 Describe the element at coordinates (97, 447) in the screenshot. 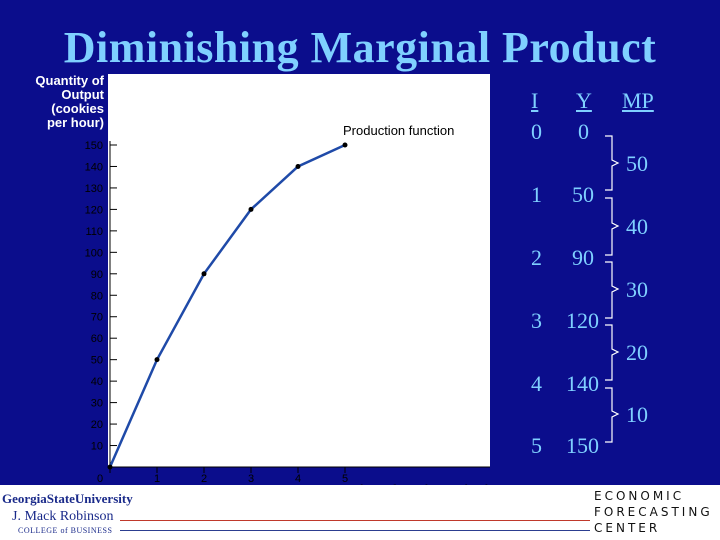

I see `y-tick-label: 10` at that location.